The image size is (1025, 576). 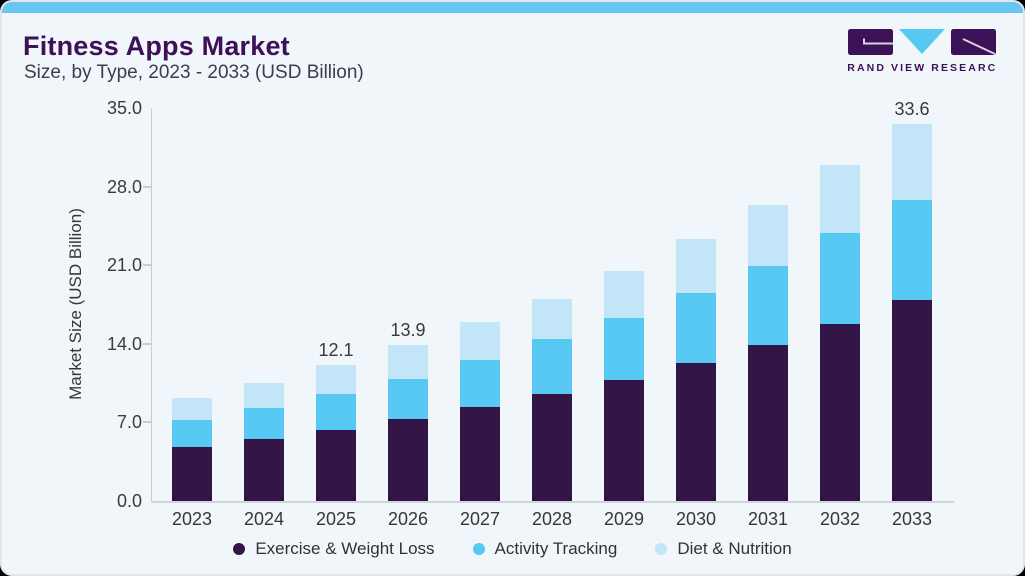 What do you see at coordinates (480, 519) in the screenshot?
I see `x-tick-label-2027: 2027` at bounding box center [480, 519].